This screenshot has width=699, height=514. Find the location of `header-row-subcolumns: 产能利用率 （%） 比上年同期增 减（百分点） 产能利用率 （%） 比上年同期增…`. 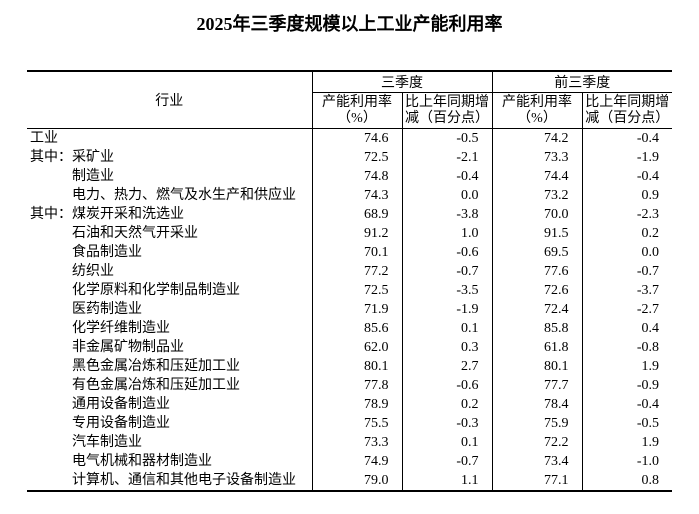

header-row-subcolumns: 产能利用率 （%） 比上年同期增 减（百分点） 产能利用率 （%） 比上年同期增… is located at coordinates (349, 110).